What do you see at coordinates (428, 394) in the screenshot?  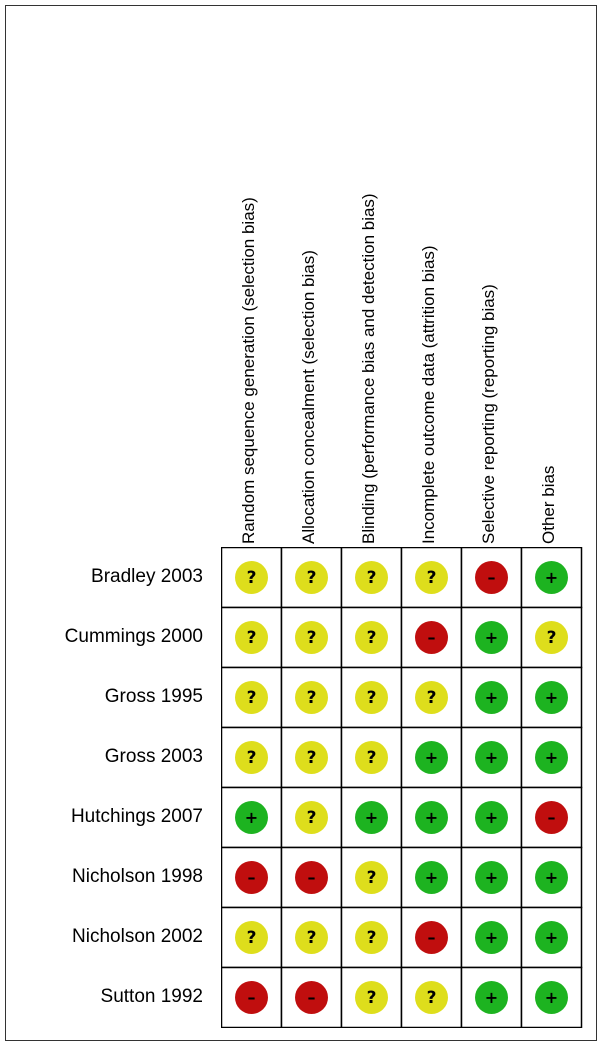 I see `column-header-label: Incomplete outcome data (attrition bias)` at bounding box center [428, 394].